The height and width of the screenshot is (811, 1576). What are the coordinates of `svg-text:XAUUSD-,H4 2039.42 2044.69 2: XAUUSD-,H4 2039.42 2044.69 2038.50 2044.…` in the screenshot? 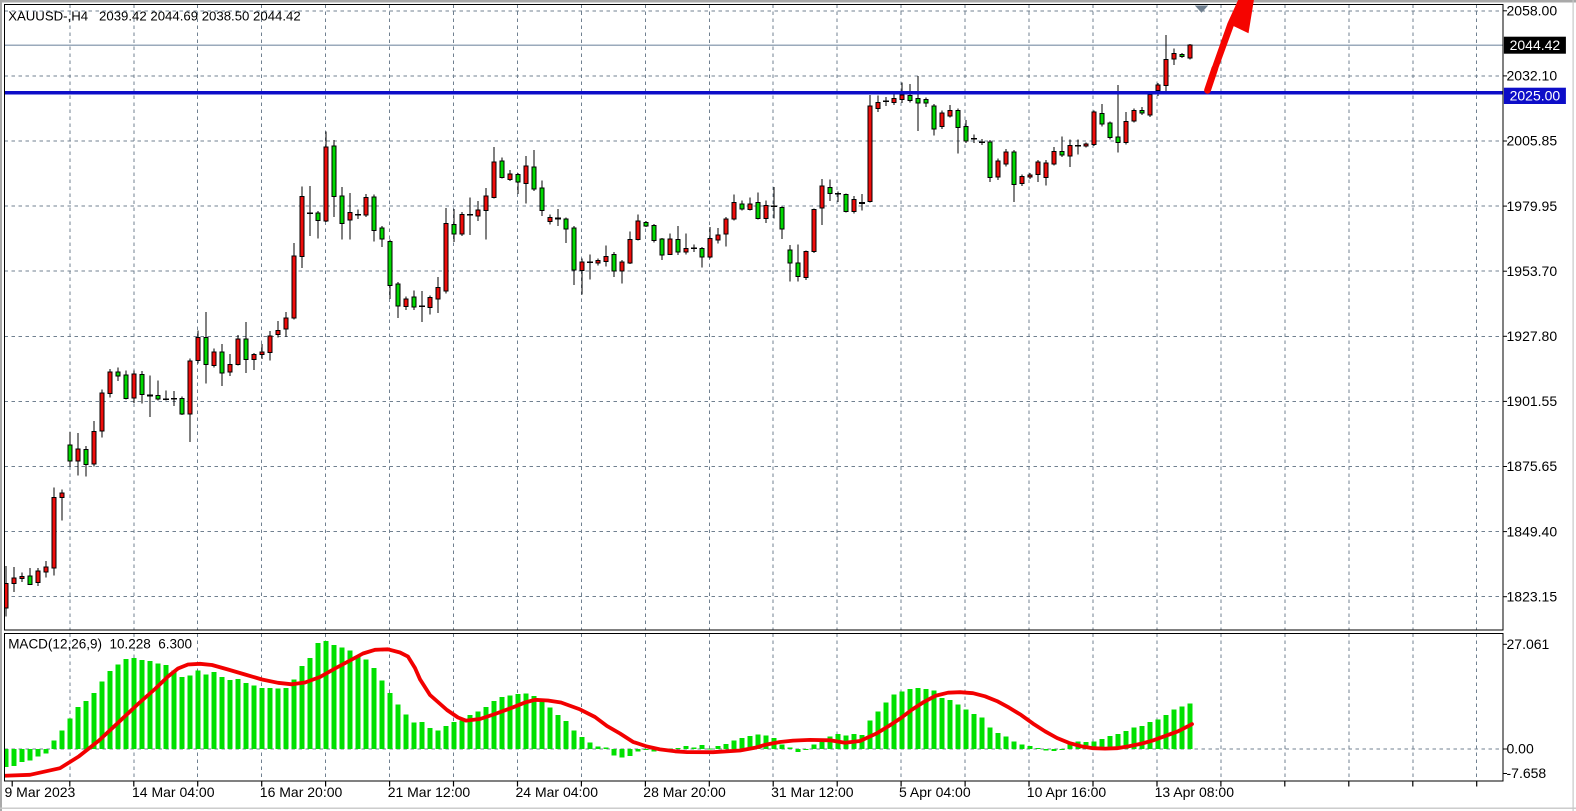 It's located at (154, 16).